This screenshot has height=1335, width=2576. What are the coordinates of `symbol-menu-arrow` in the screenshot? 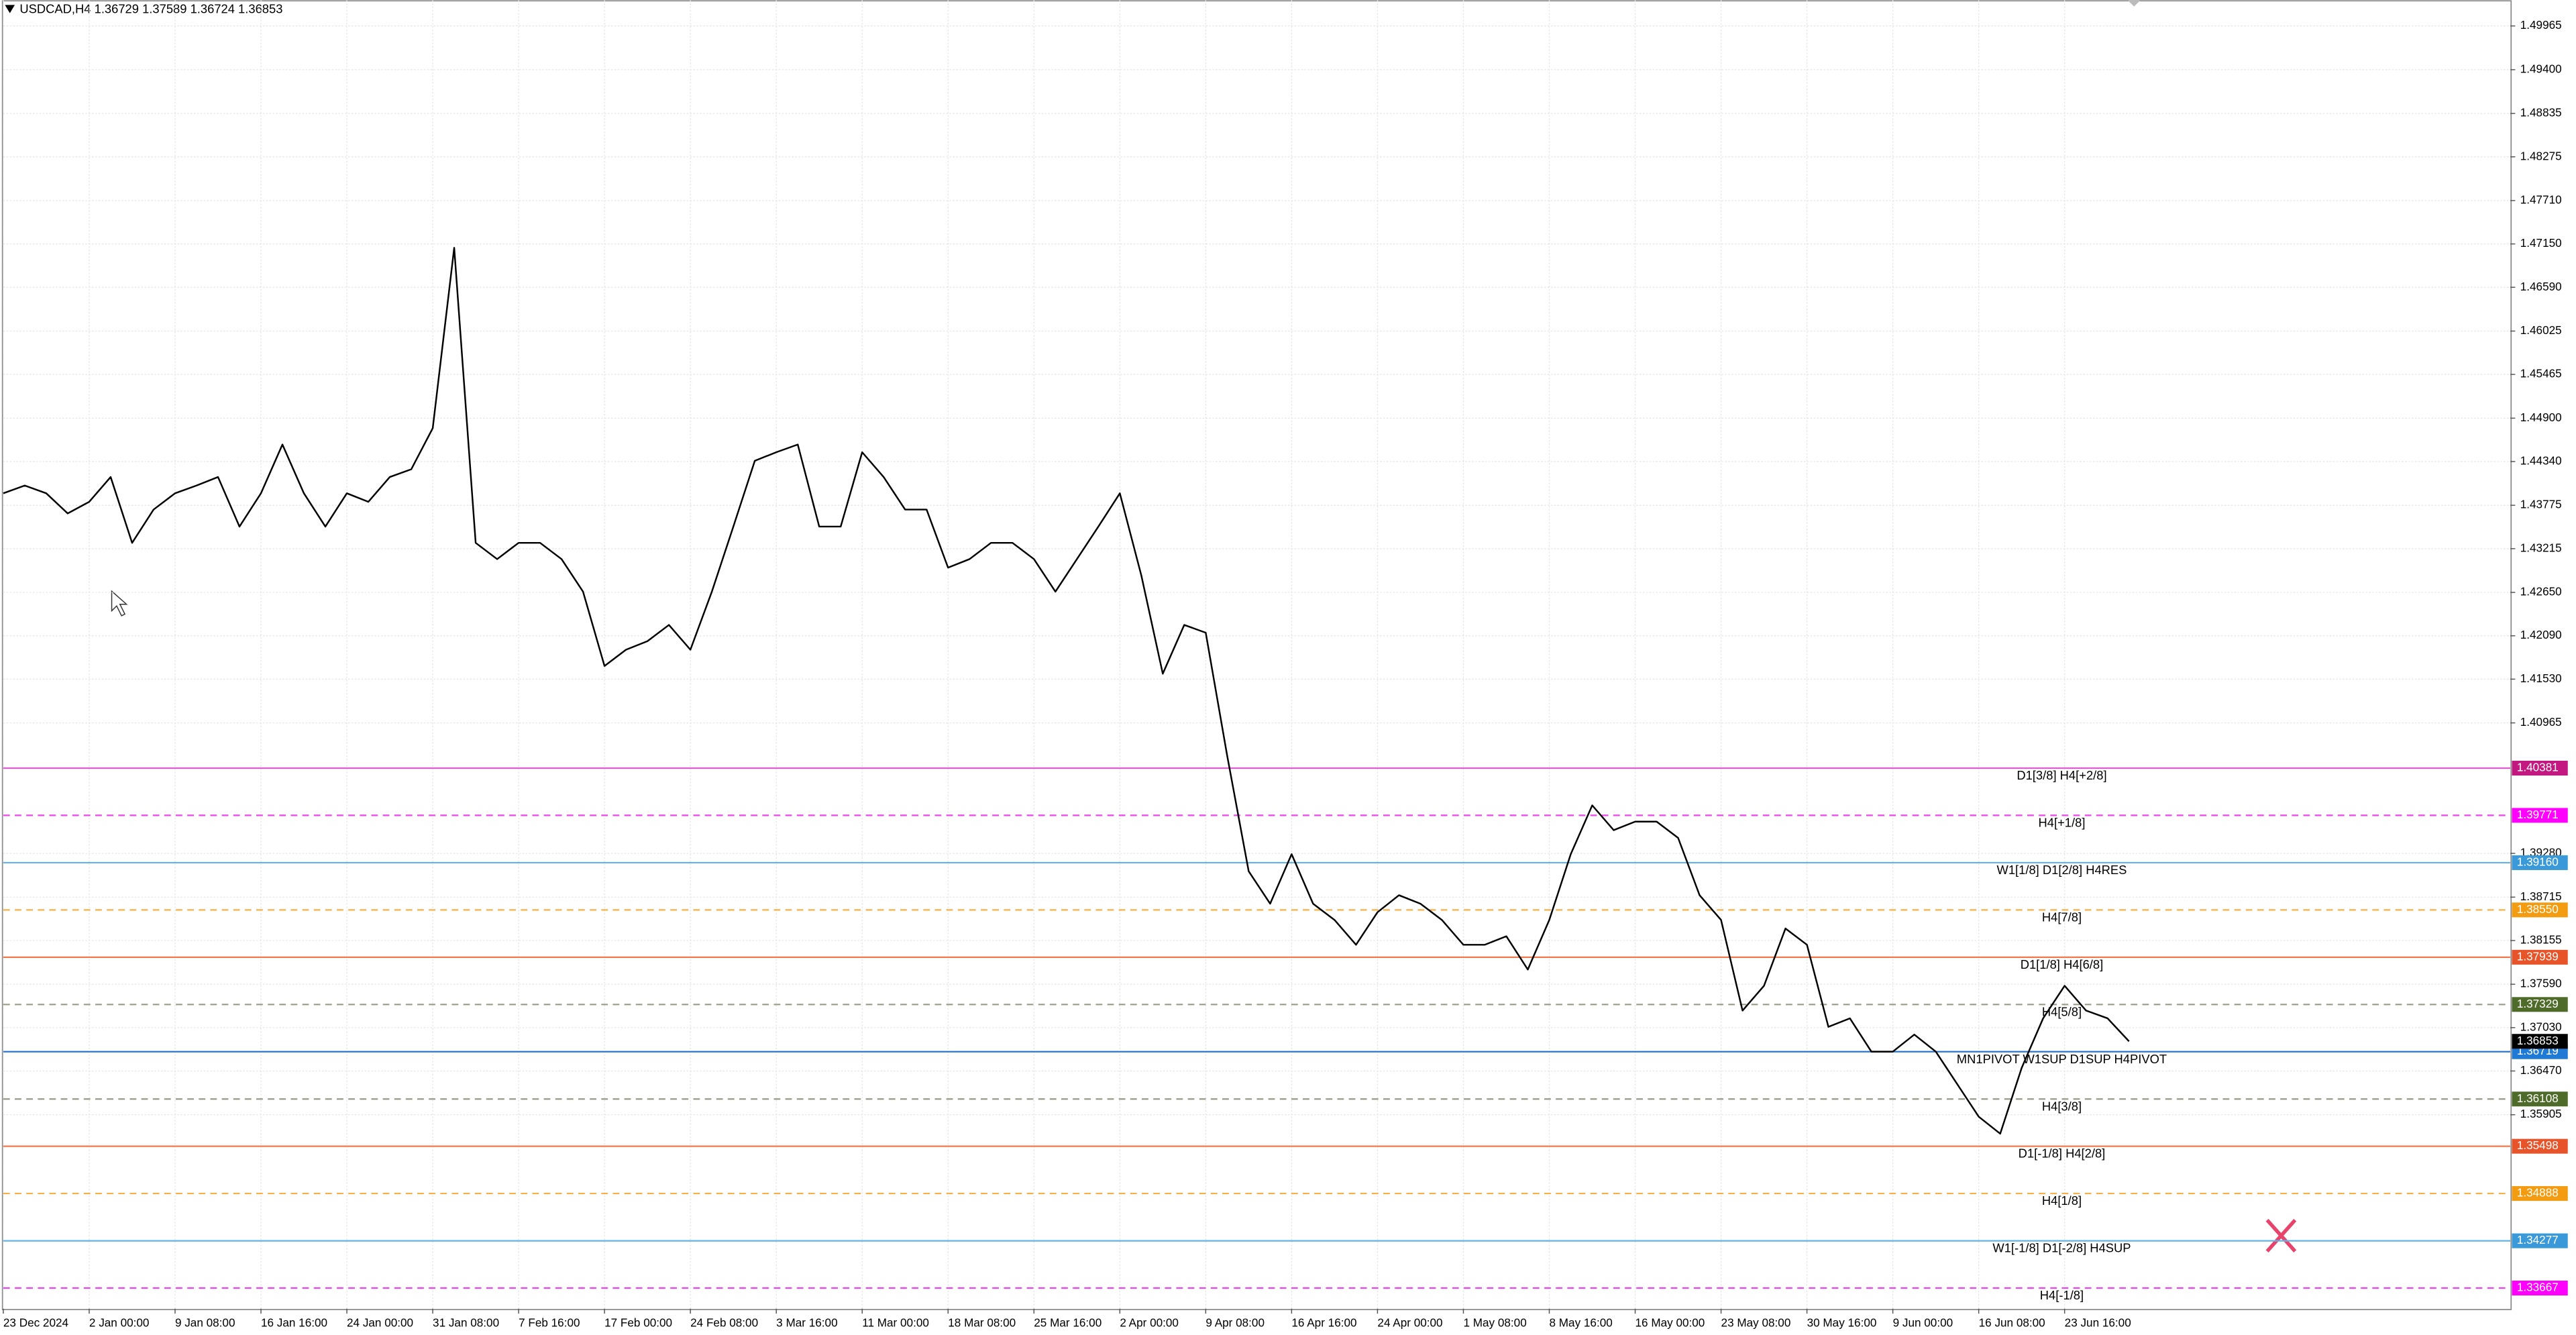 It's located at (10, 9).